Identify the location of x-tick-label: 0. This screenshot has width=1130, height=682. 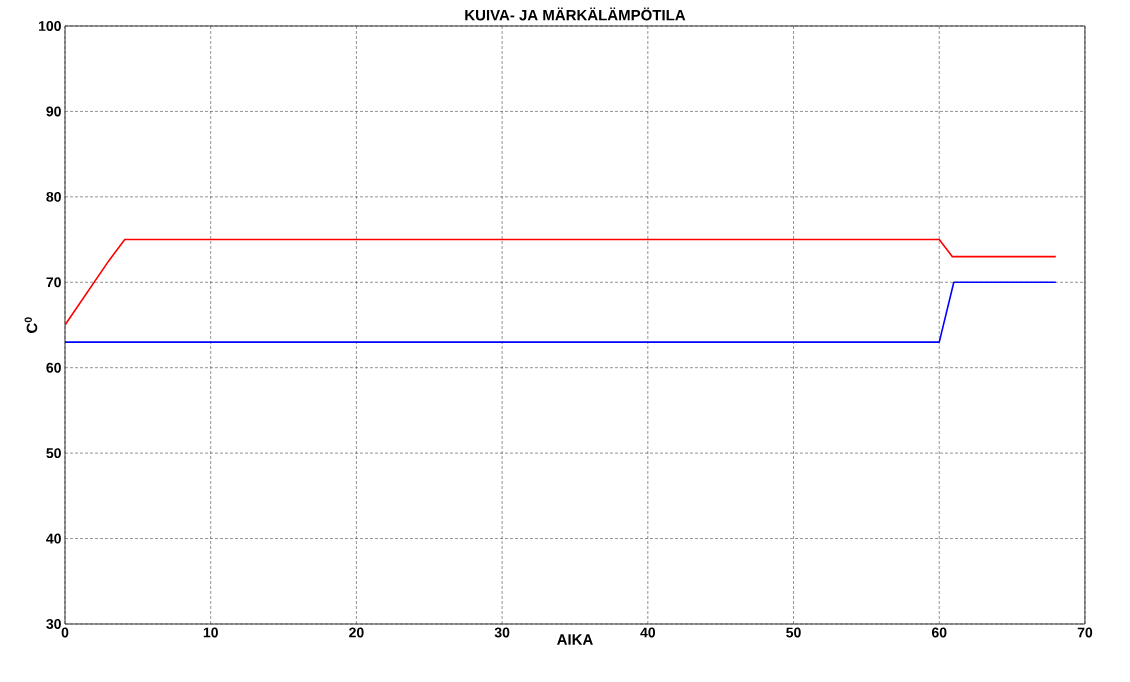
(65, 632).